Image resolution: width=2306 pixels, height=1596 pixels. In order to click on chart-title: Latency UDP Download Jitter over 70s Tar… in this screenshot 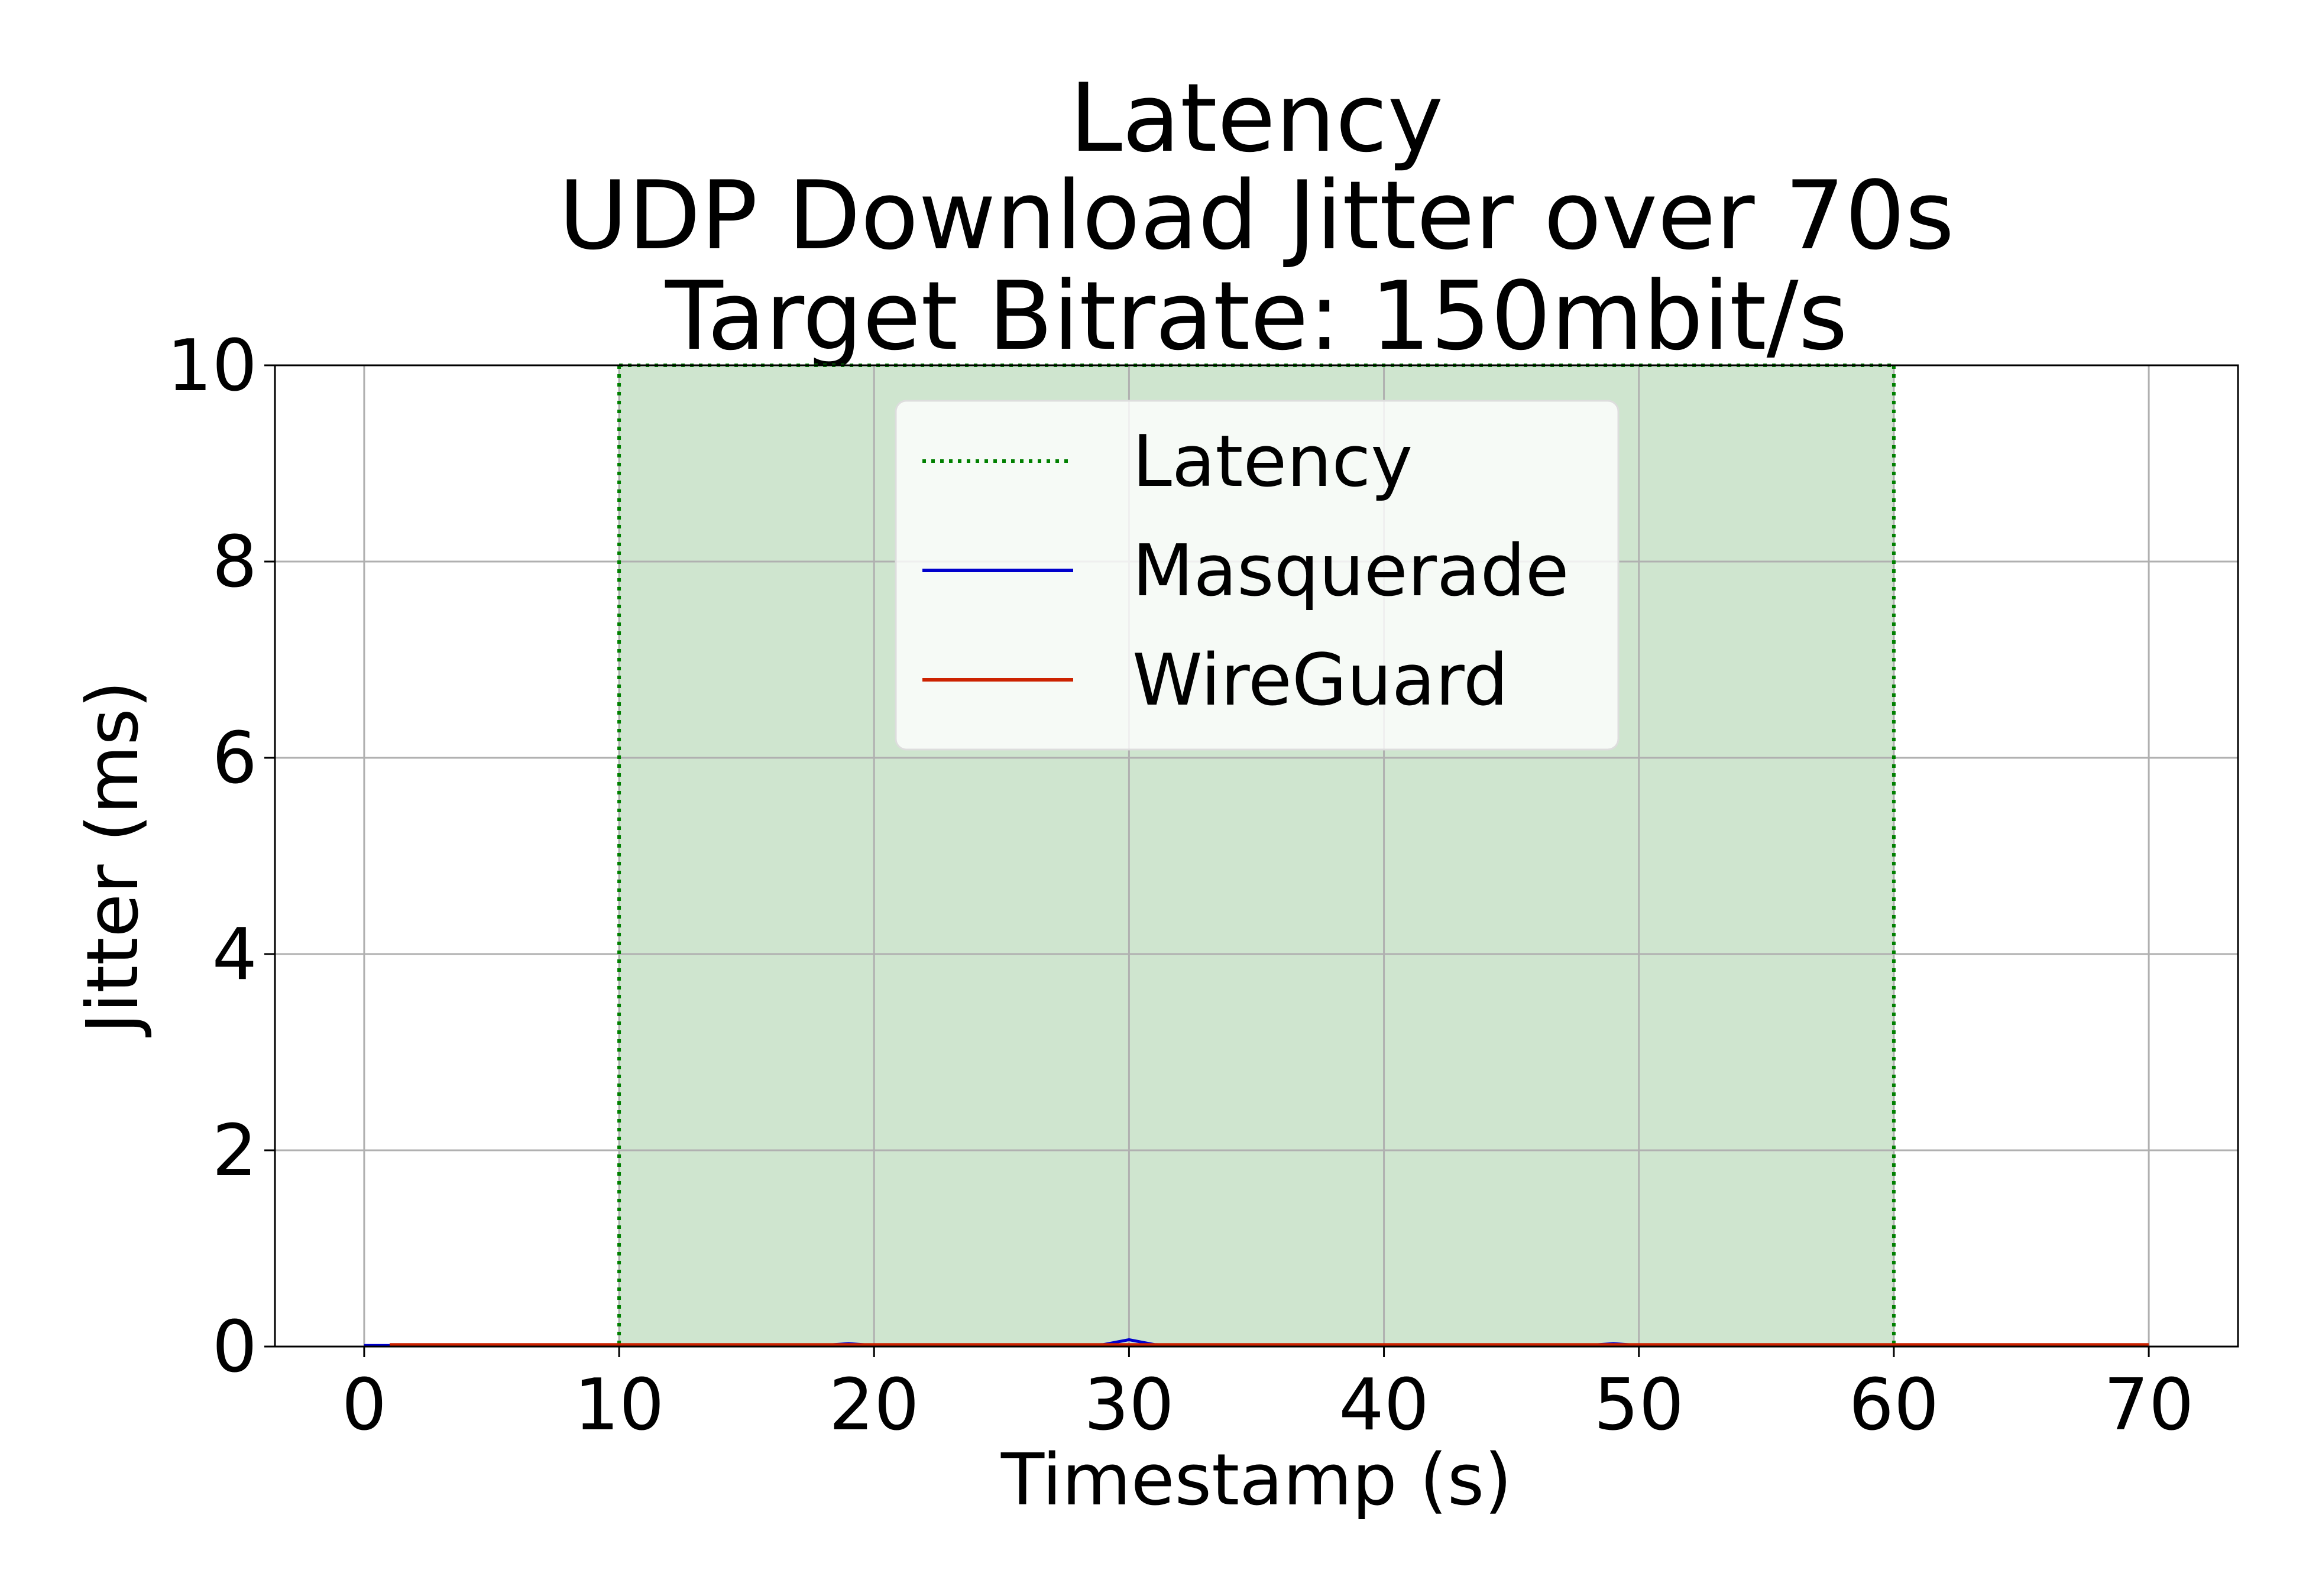, I will do `click(1257, 217)`.